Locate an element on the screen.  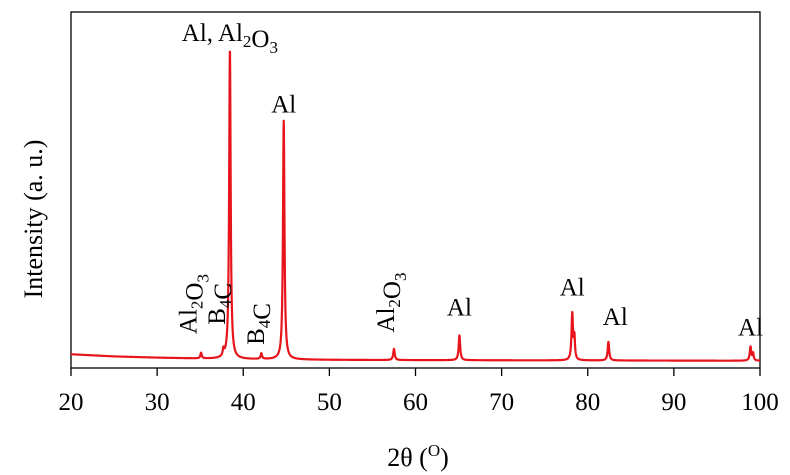
ann-al-99: Al is located at coordinates (750, 328).